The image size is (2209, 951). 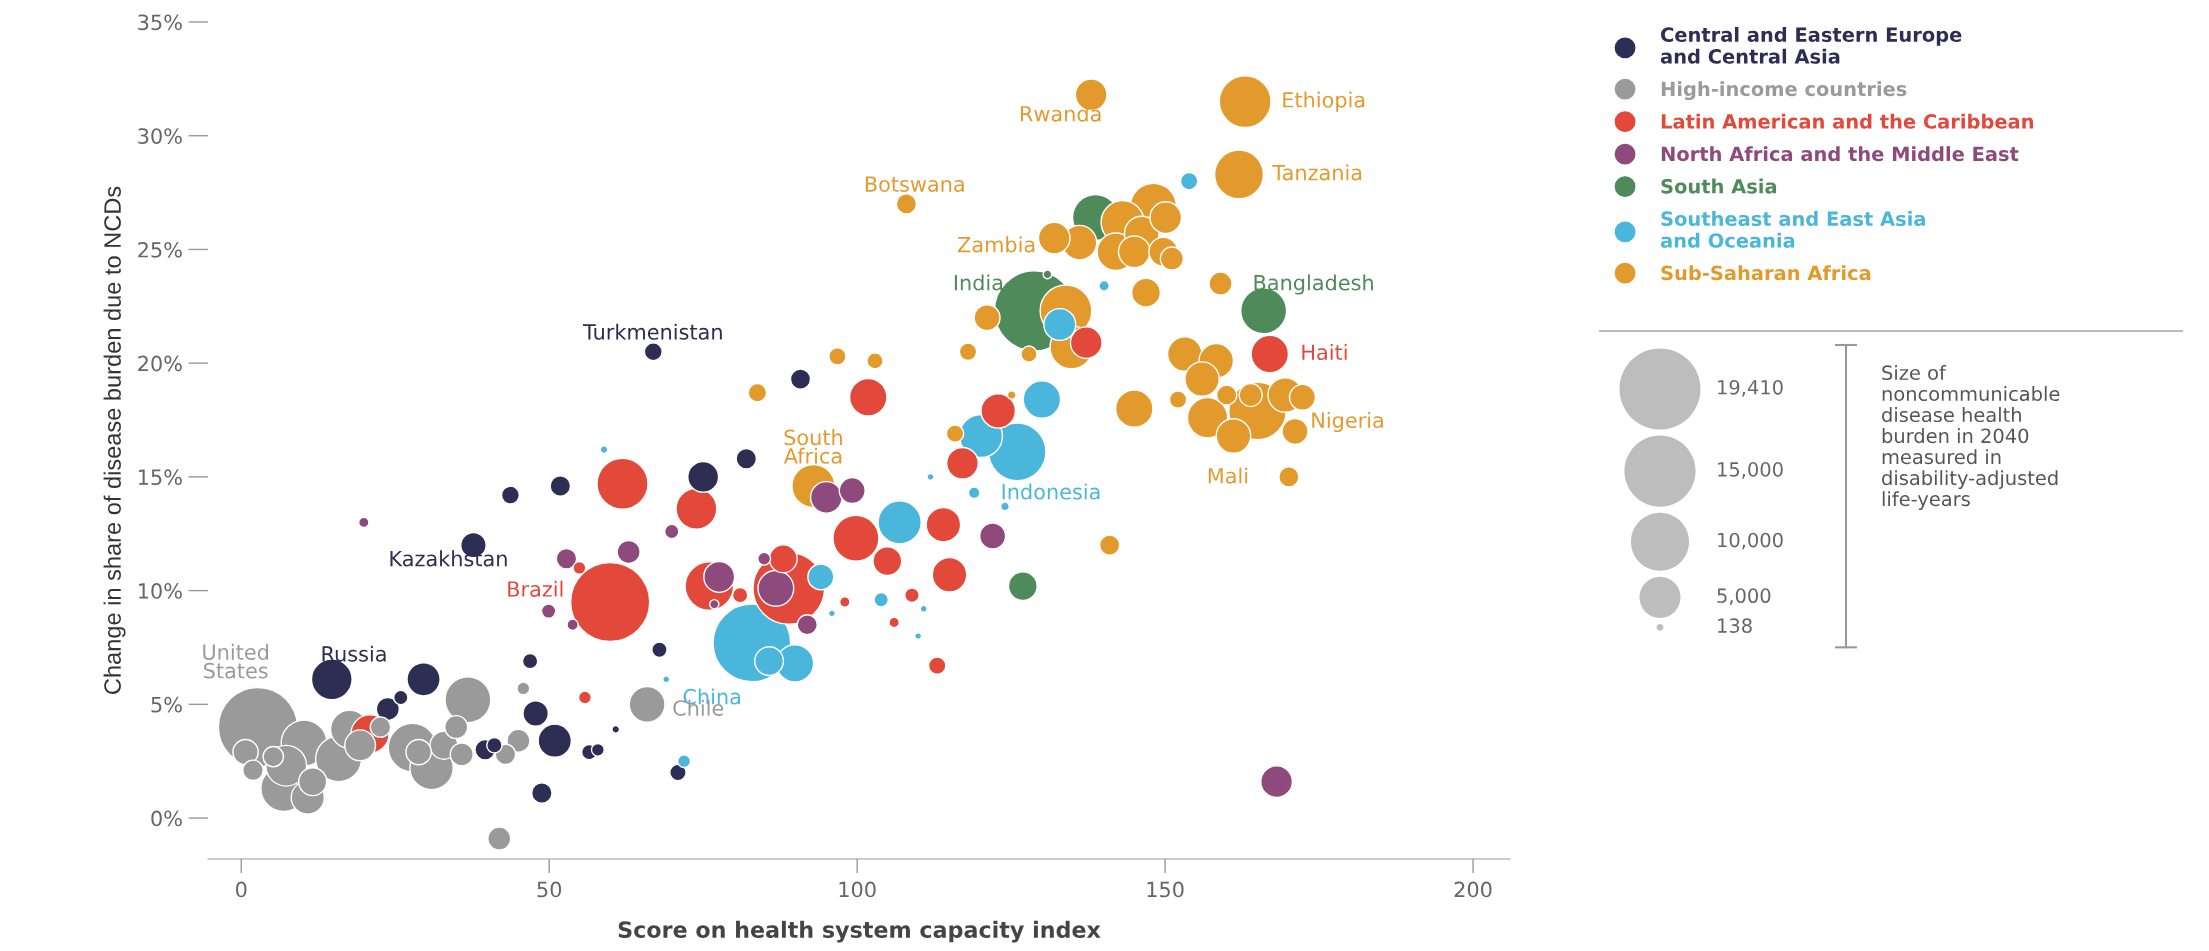 I want to click on annotation: Rwanda, so click(x=1060, y=113).